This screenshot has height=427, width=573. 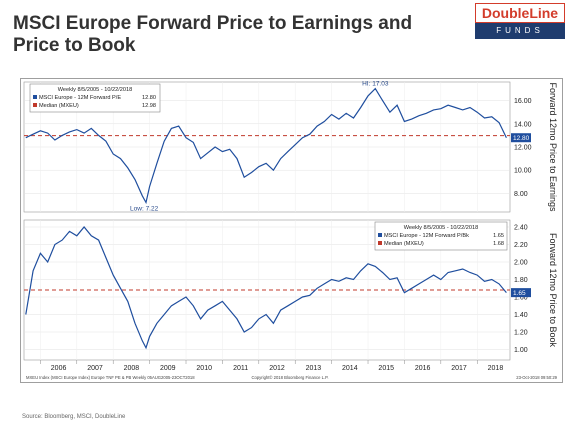 I want to click on pb-legend-median-swatch, so click(x=380, y=243).